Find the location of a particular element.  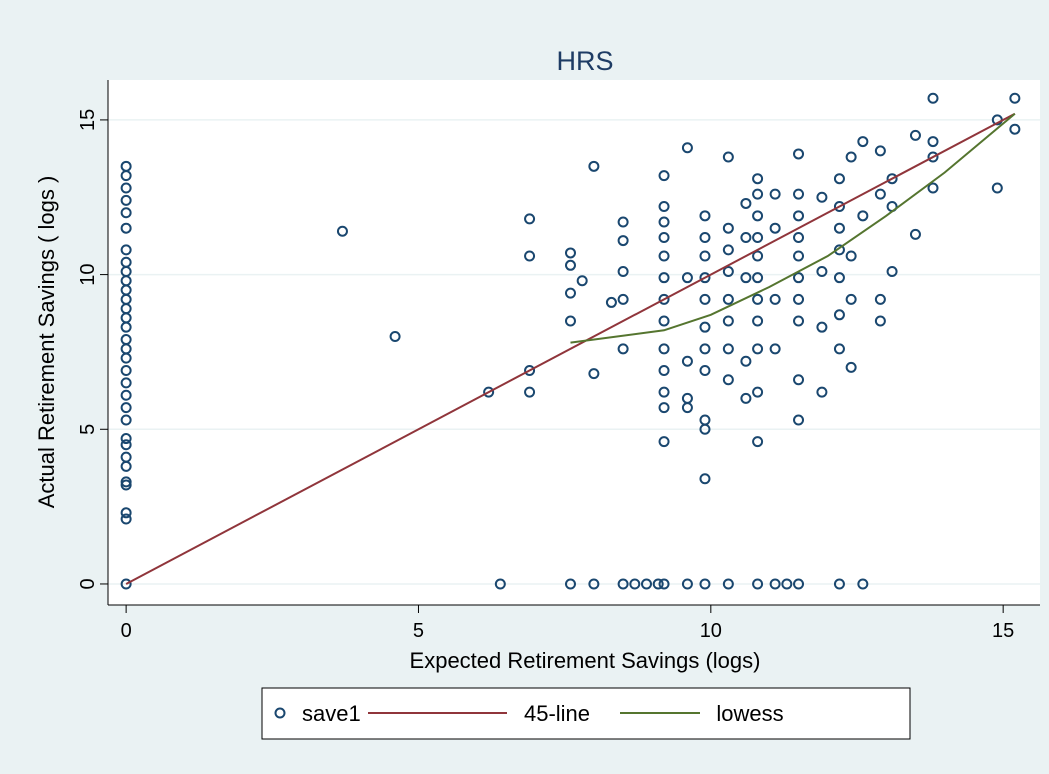

y-tick-label: 15 is located at coordinates (88, 120).